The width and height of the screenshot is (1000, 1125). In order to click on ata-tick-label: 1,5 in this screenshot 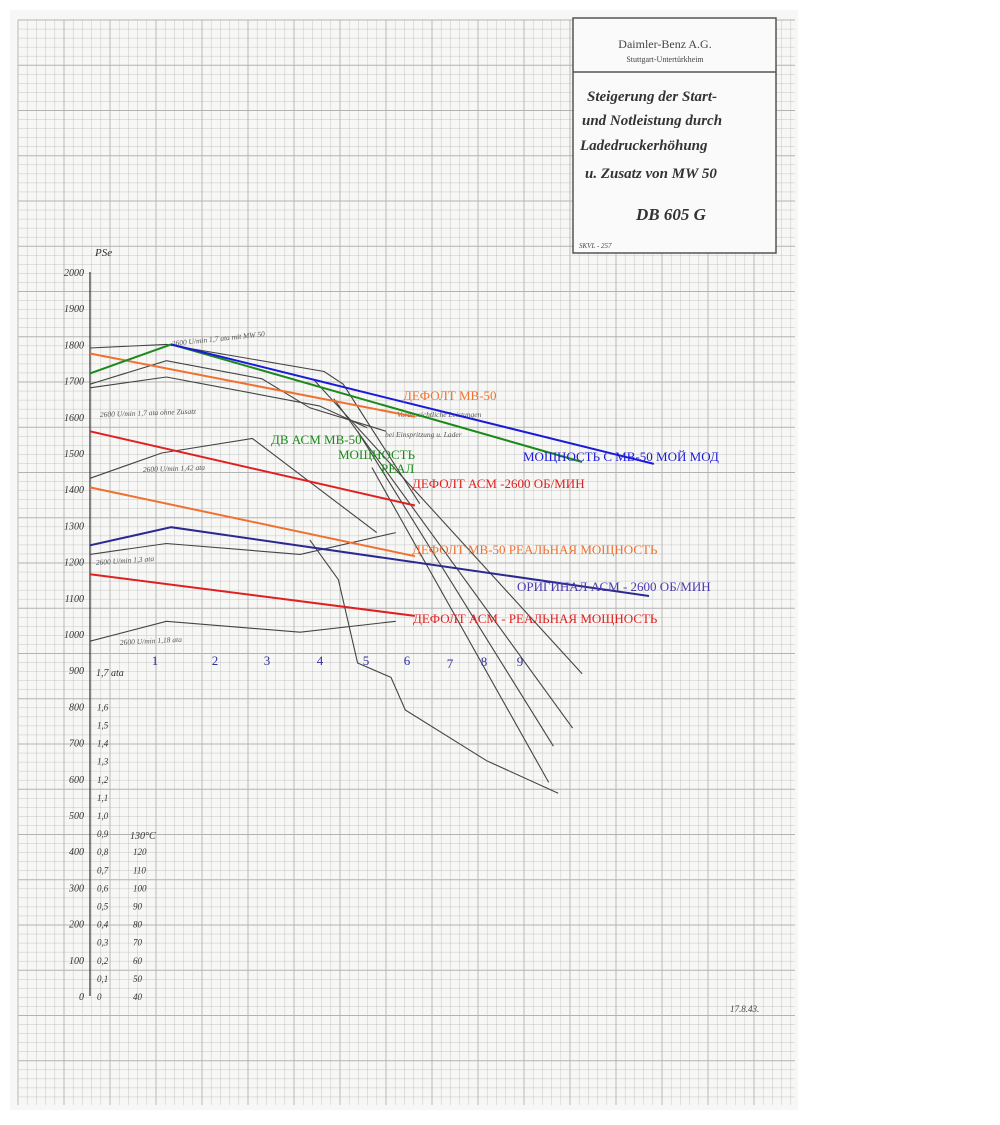, I will do `click(103, 726)`.